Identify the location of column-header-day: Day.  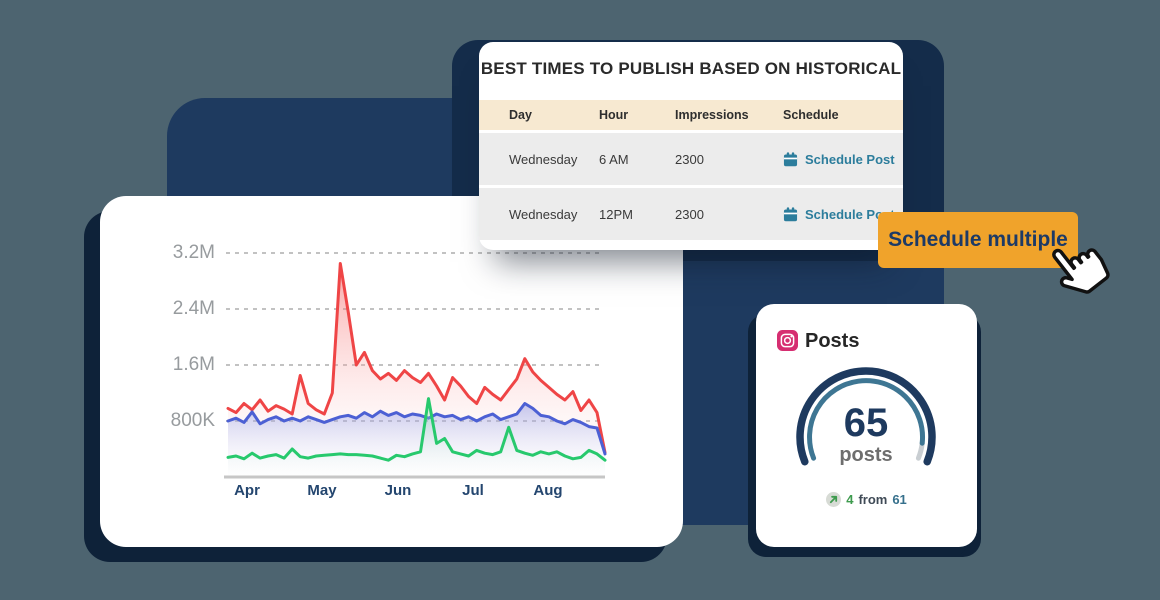
(520, 115).